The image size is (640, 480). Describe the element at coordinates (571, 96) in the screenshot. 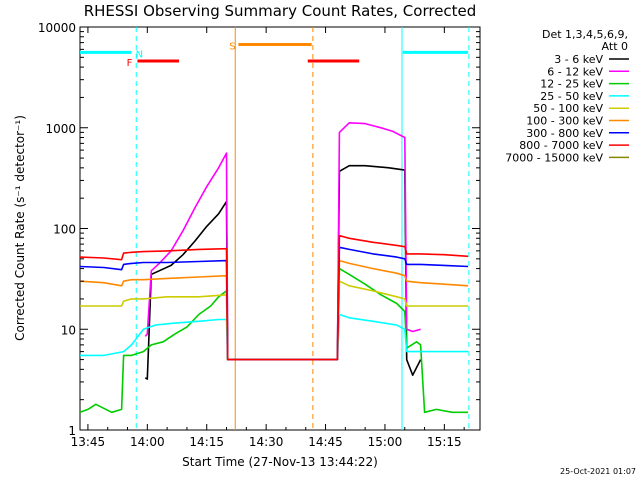

I see `legend-label-3: 25 - 50 keV` at that location.